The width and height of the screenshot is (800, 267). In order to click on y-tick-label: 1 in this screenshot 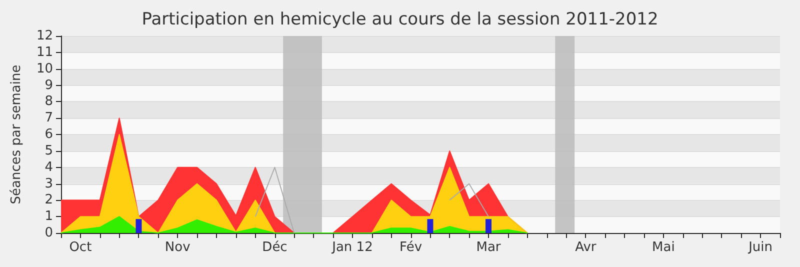, I will do `click(48, 216)`.